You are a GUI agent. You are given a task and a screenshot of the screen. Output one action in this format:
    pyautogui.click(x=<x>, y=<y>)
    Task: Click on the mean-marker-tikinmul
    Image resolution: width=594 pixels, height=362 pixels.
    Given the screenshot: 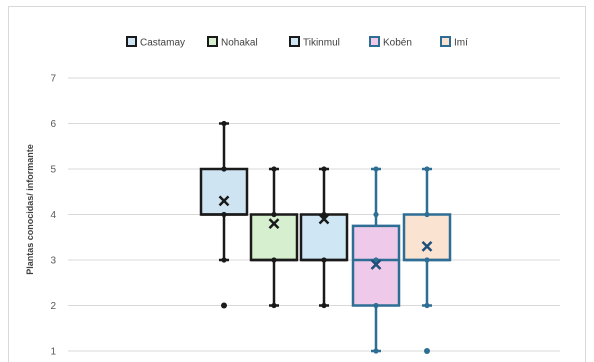 What is the action you would take?
    pyautogui.click(x=324, y=219)
    